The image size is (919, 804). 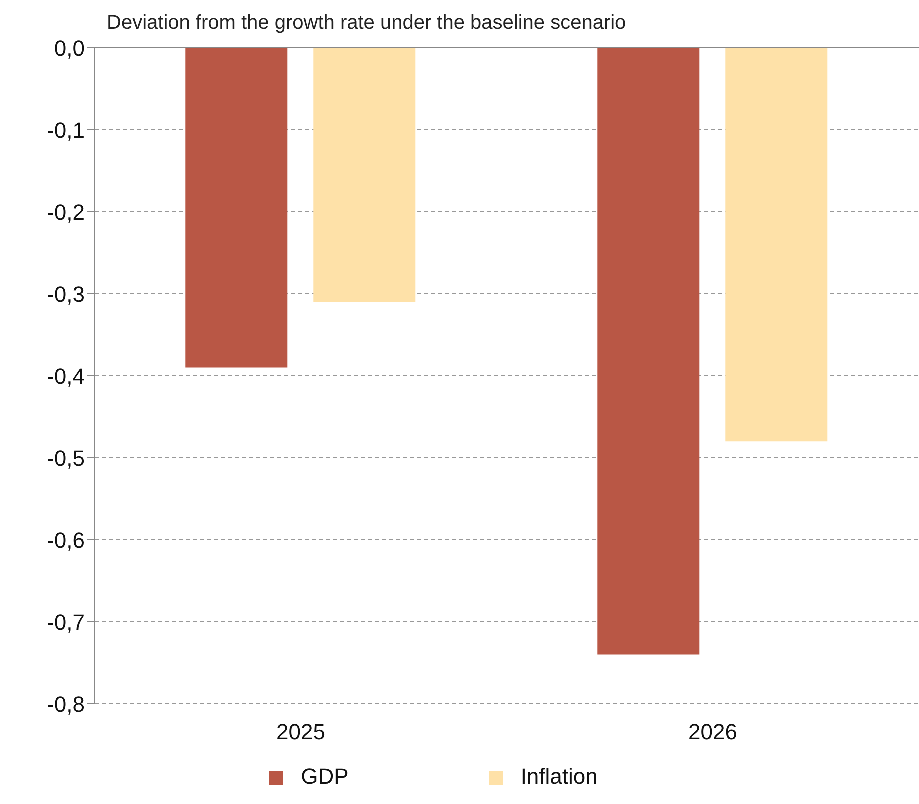 What do you see at coordinates (66, 212) in the screenshot?
I see `y-tick-label: -0,2` at bounding box center [66, 212].